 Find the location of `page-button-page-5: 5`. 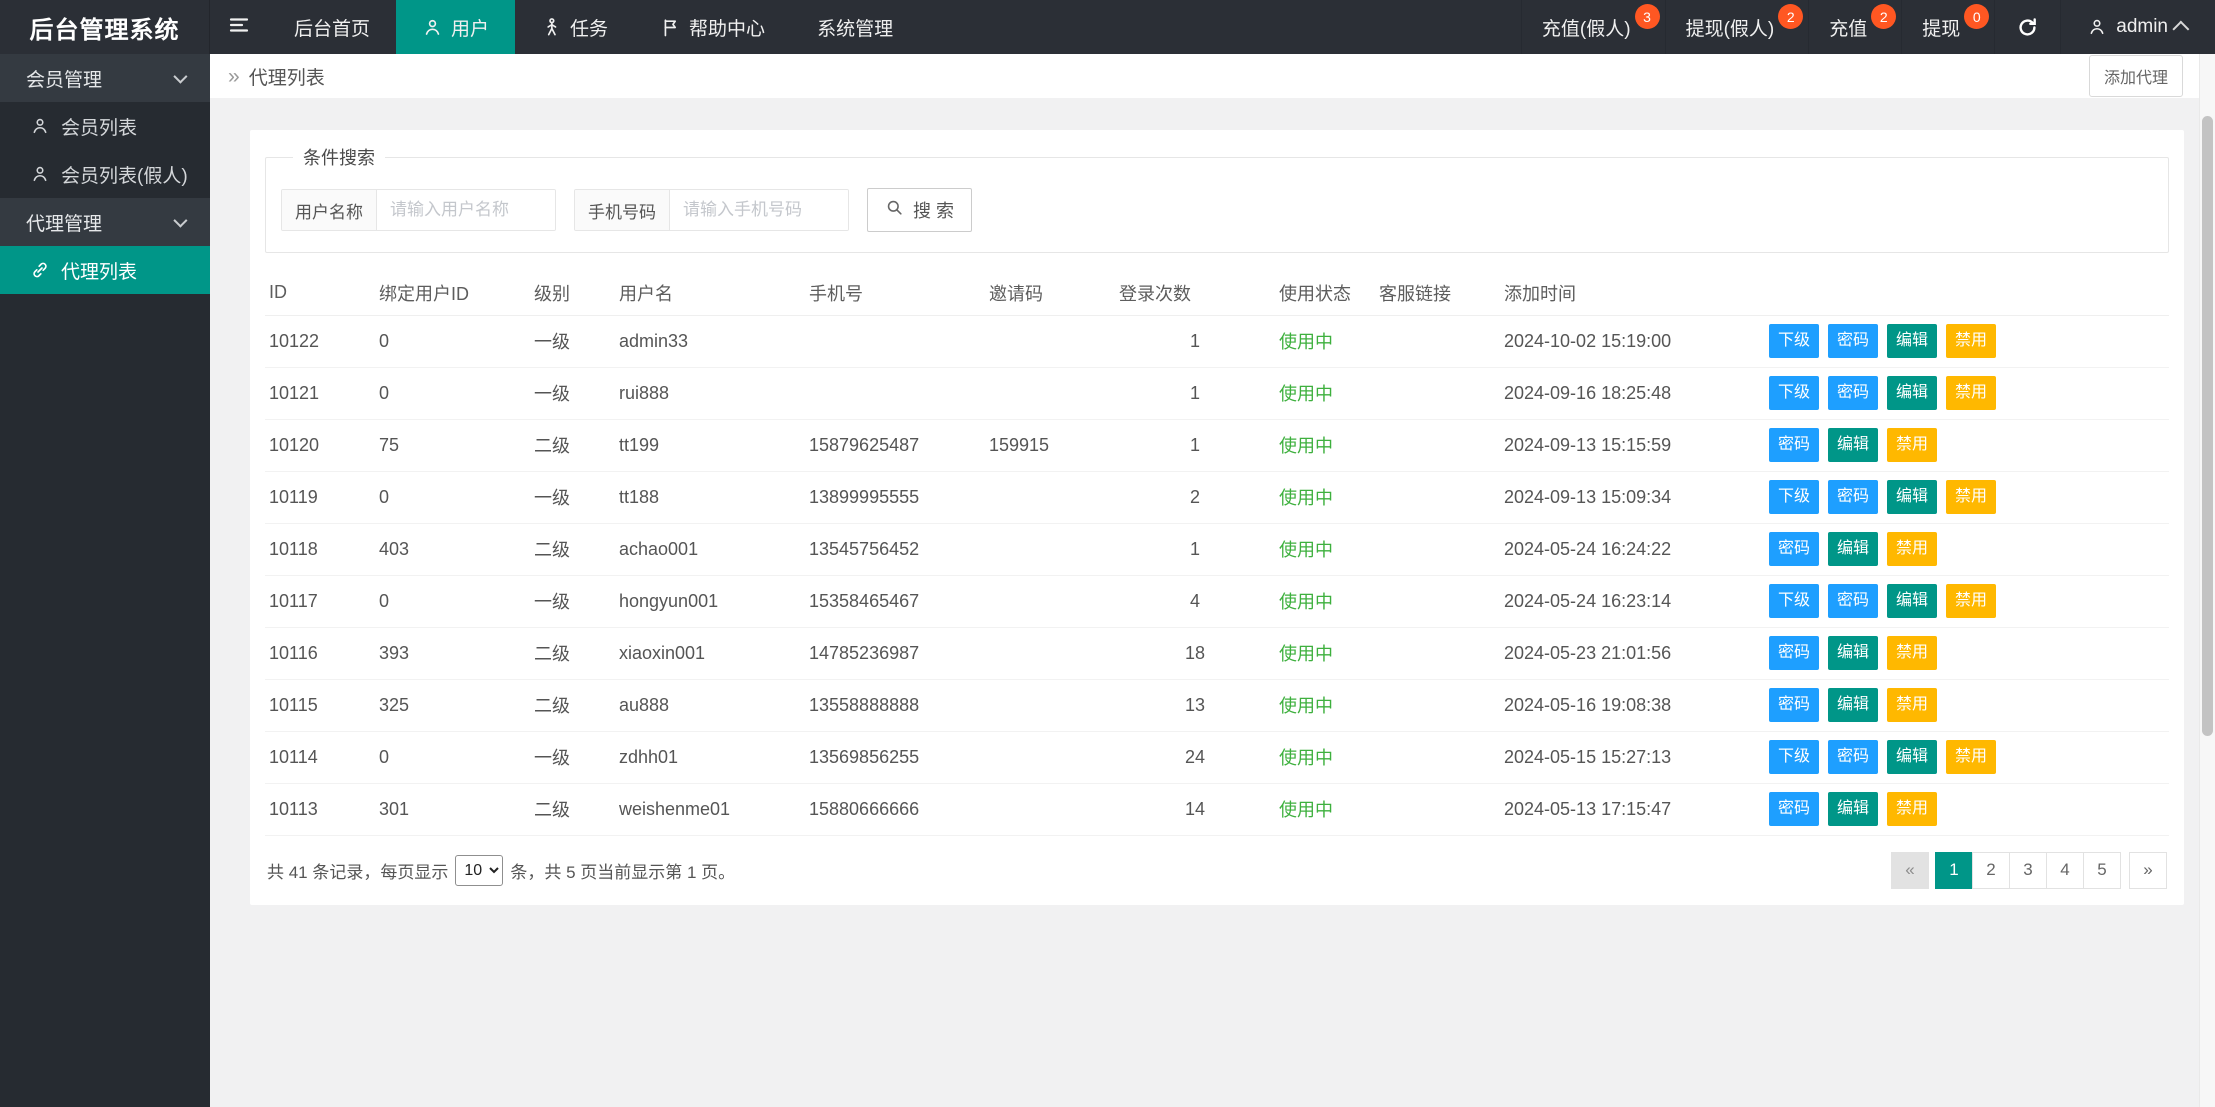

page-button-page-5: 5 is located at coordinates (2102, 870).